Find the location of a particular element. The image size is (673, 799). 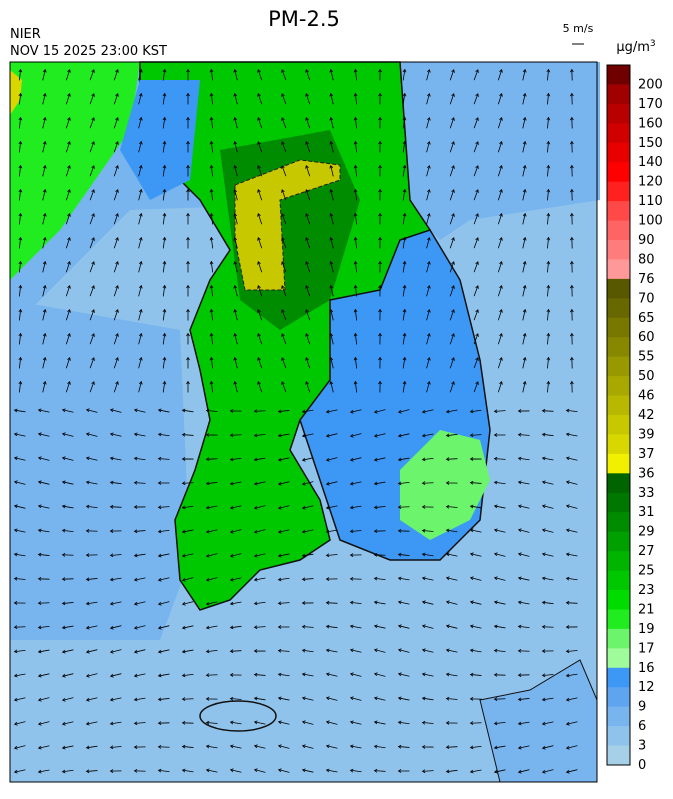

colorbar-label: 150 is located at coordinates (650, 143).